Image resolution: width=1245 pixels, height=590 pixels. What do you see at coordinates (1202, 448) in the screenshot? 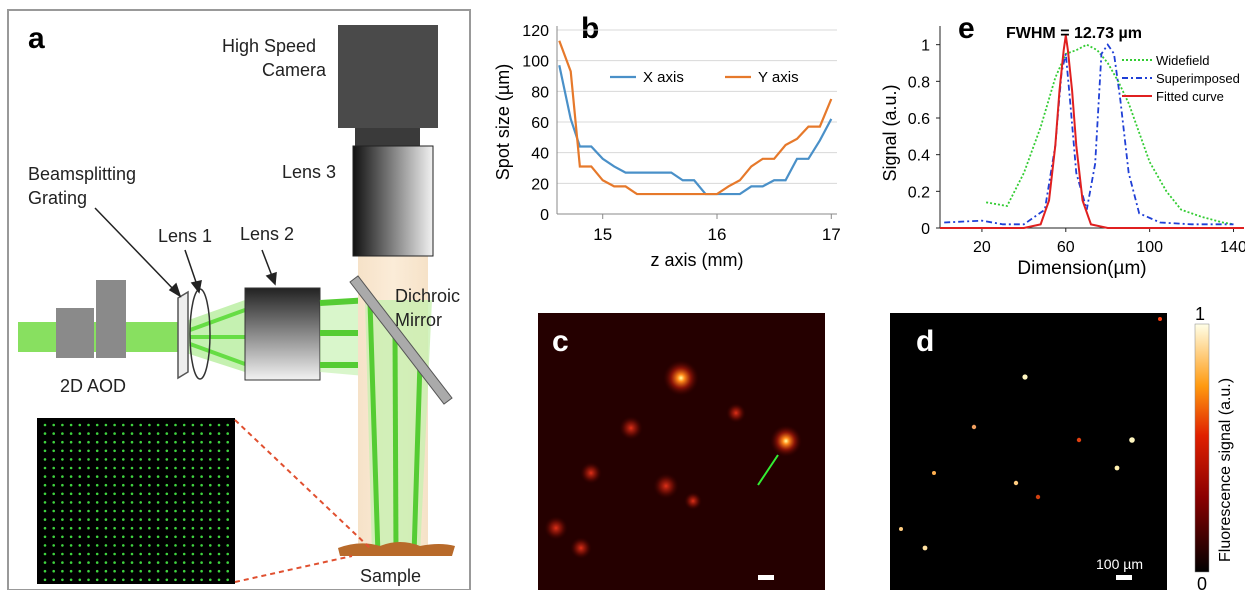
I see `colorbar-gradient` at bounding box center [1202, 448].